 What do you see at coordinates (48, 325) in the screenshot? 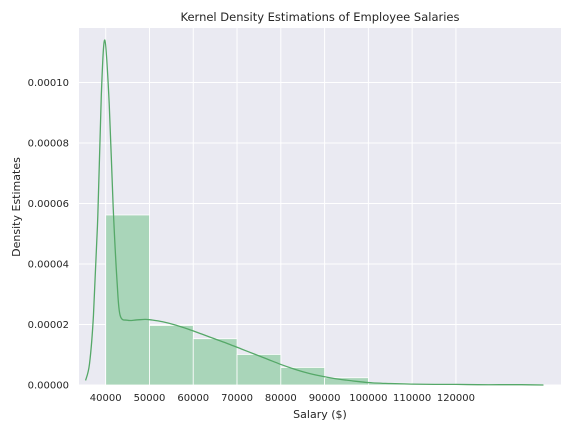
I see `y-tick-label: 0.00002` at bounding box center [48, 325].